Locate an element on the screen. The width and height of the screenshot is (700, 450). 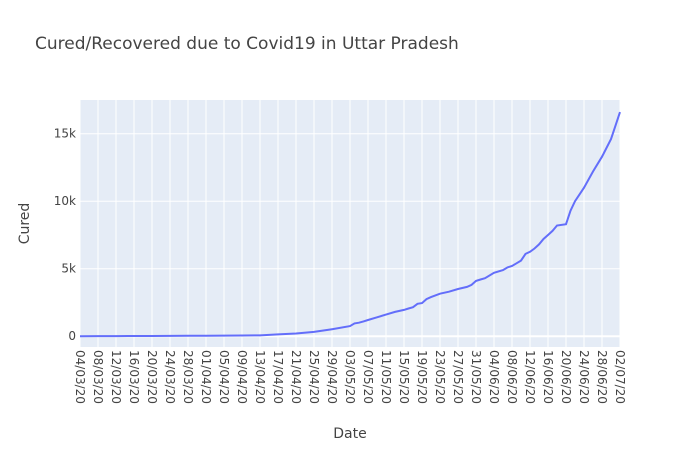
x-tick-label: 04/06/20 is located at coordinates (494, 377).